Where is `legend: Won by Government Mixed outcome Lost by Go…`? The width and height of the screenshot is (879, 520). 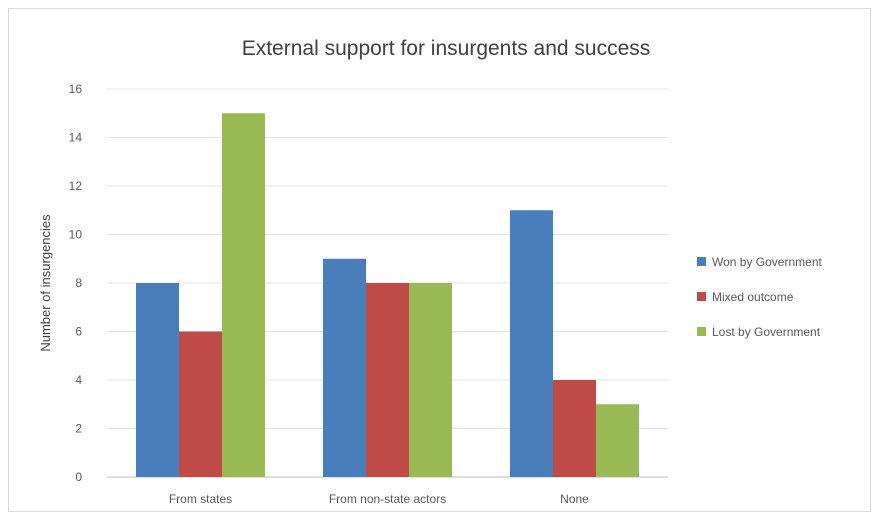 legend: Won by Government Mixed outcome Lost by Go… is located at coordinates (759, 297).